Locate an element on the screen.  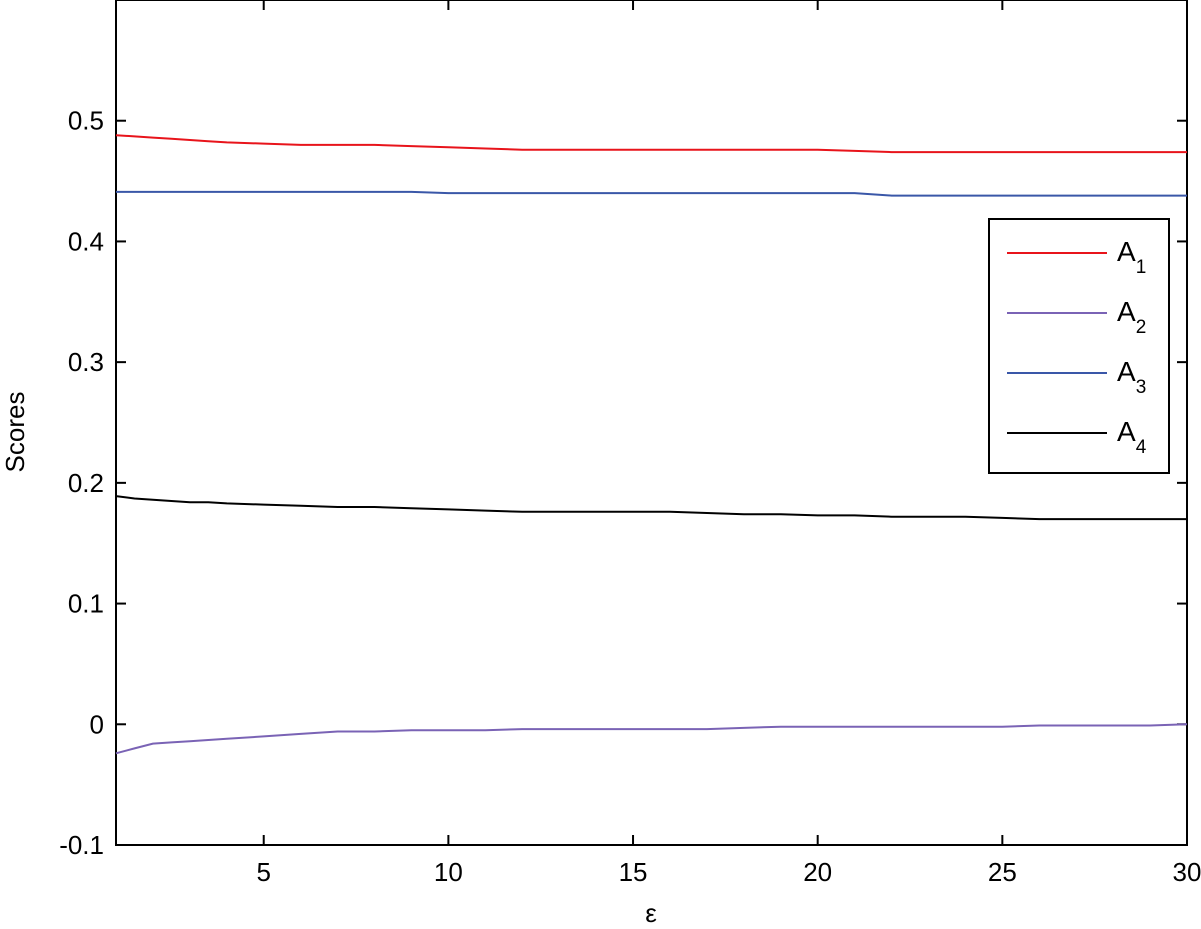
series-line-a1 is located at coordinates (651, 144).